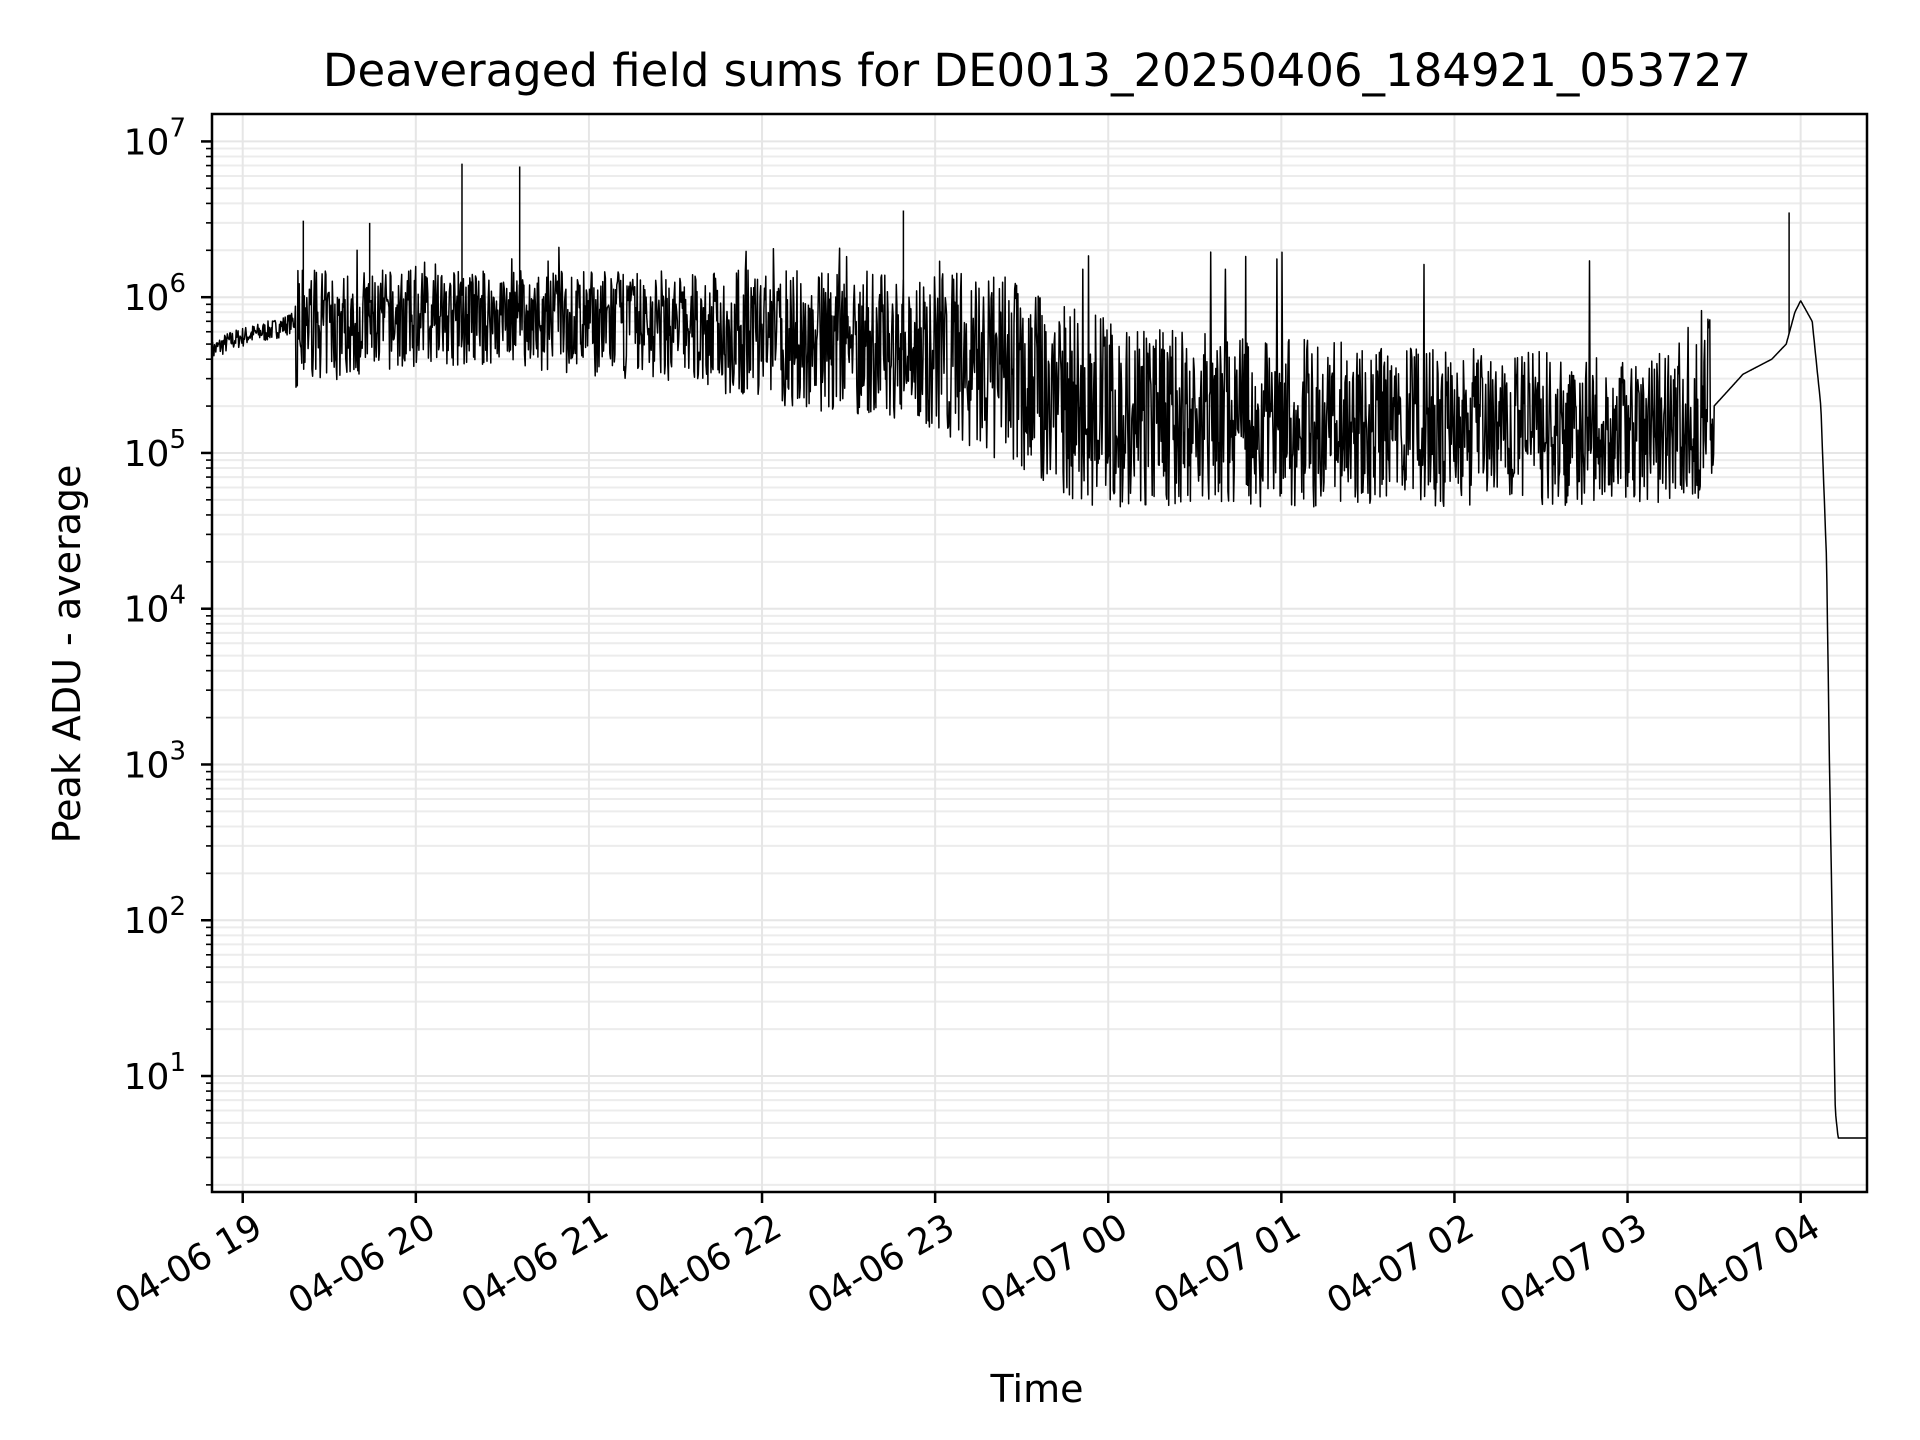 The height and width of the screenshot is (1440, 1920). Describe the element at coordinates (177, 128) in the screenshot. I see `y-tick-exponent: 7` at that location.